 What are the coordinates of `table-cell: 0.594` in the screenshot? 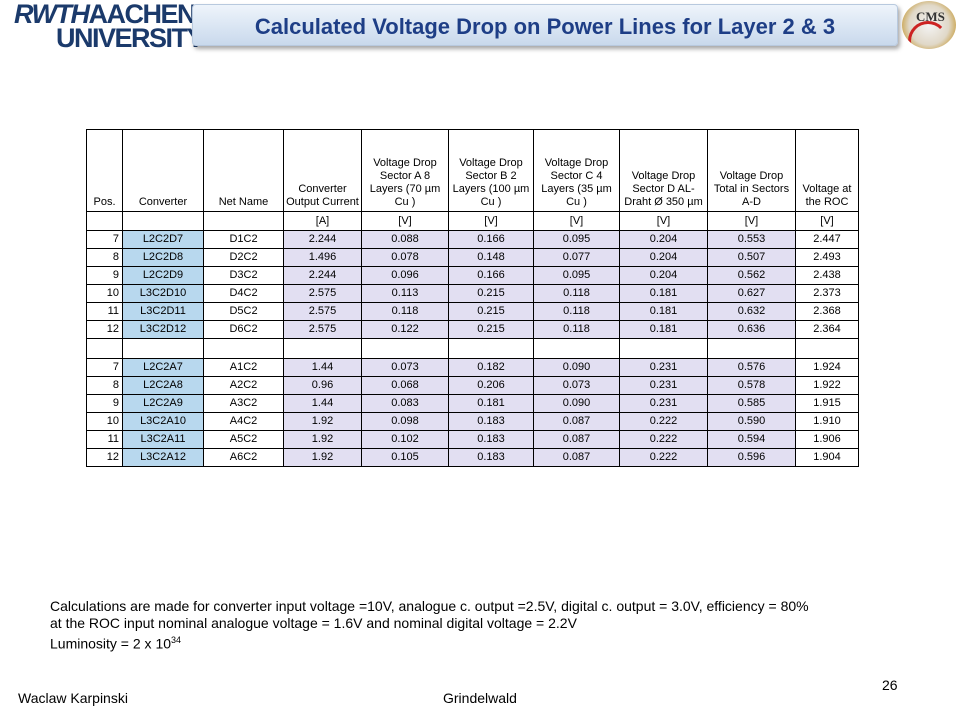 It's located at (751, 439).